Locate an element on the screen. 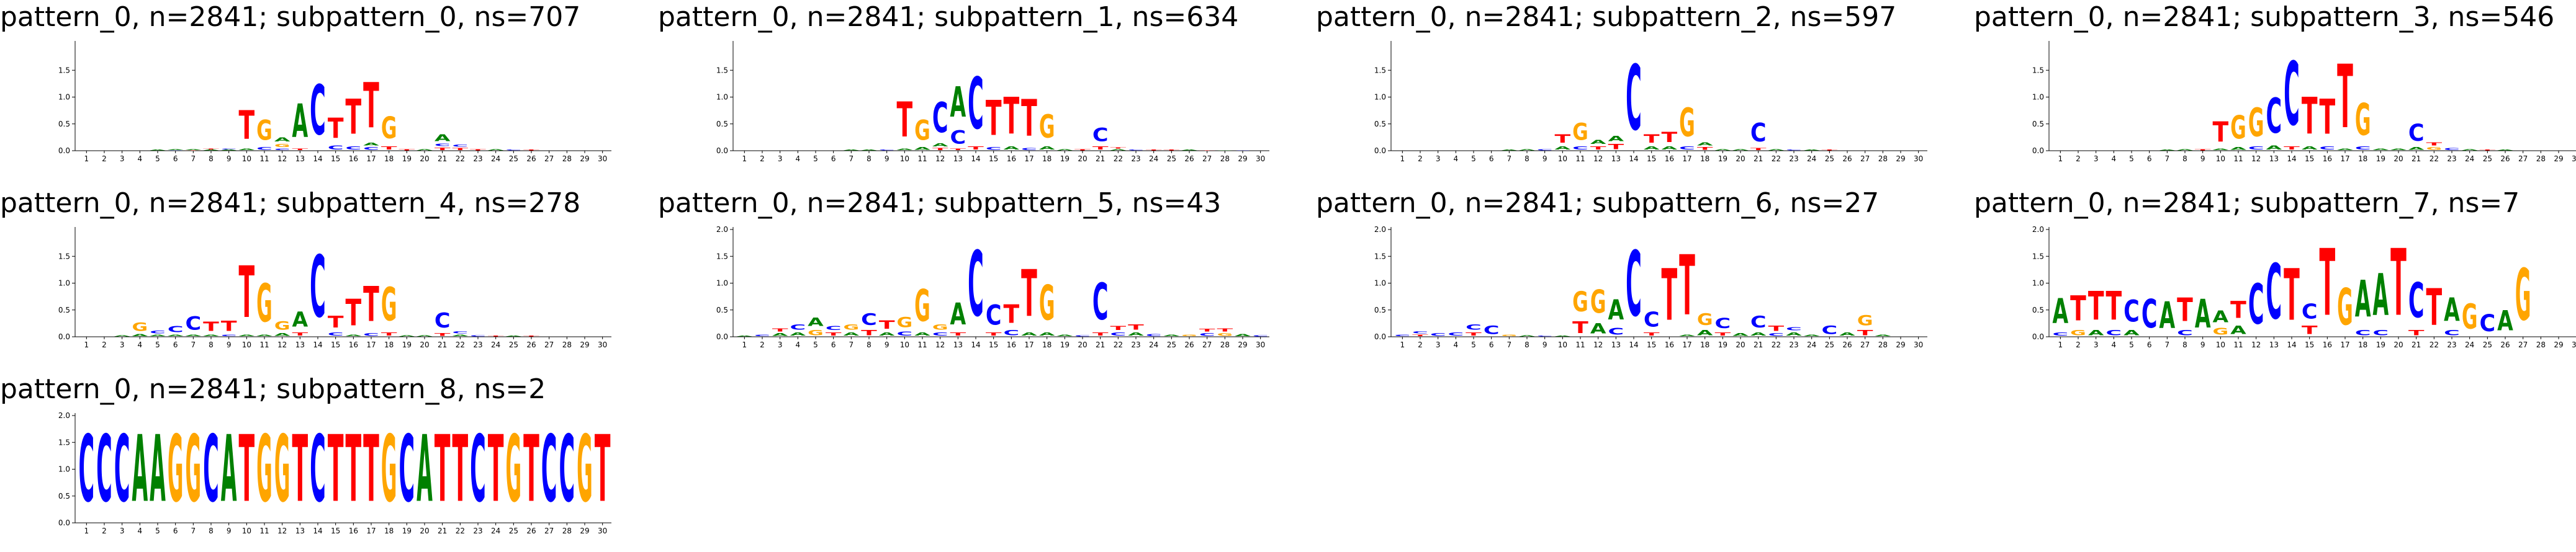 This screenshot has width=2576, height=552. x-tick-label: 6 is located at coordinates (1491, 159).